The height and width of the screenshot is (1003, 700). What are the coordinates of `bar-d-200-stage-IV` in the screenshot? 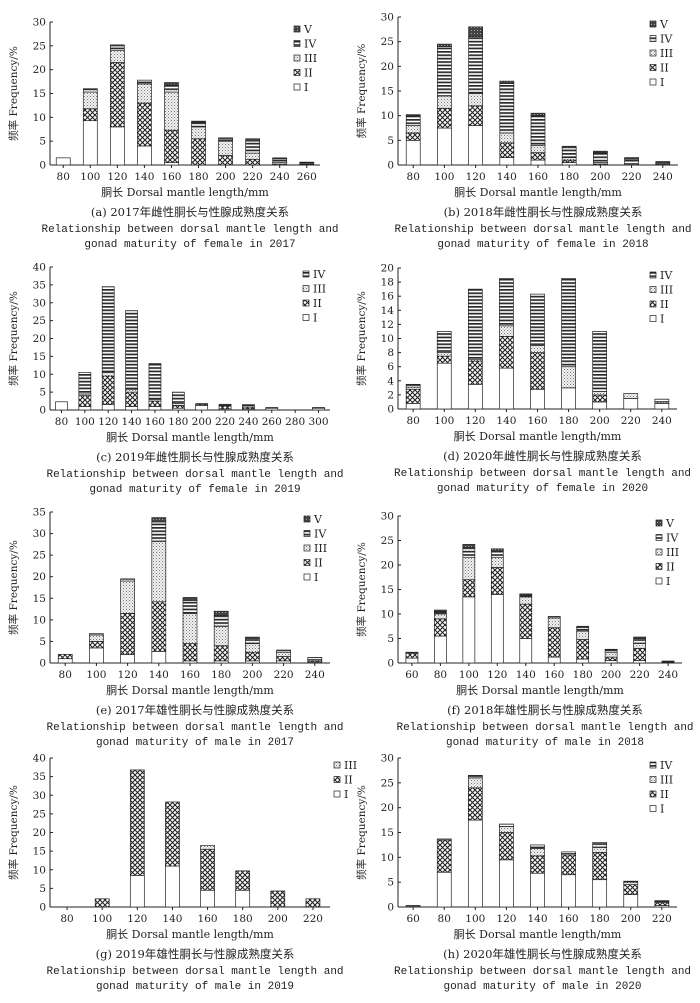 It's located at (600, 361).